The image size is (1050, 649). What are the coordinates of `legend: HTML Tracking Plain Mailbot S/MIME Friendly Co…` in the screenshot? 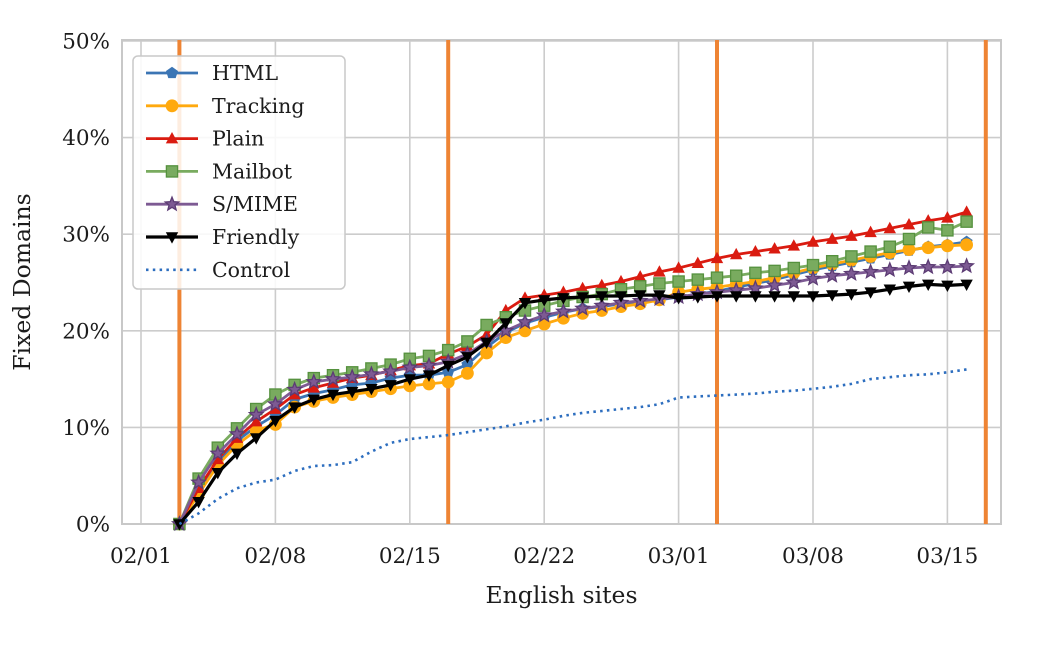 It's located at (239, 172).